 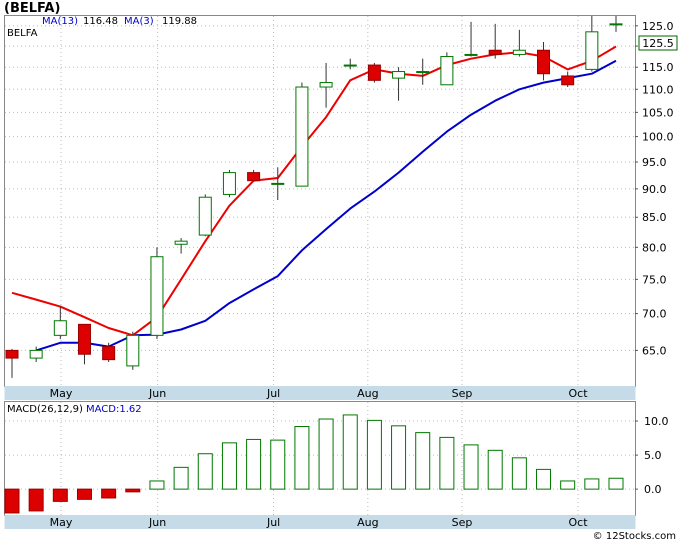 I want to click on price-x-axis-band, so click(x=320, y=393).